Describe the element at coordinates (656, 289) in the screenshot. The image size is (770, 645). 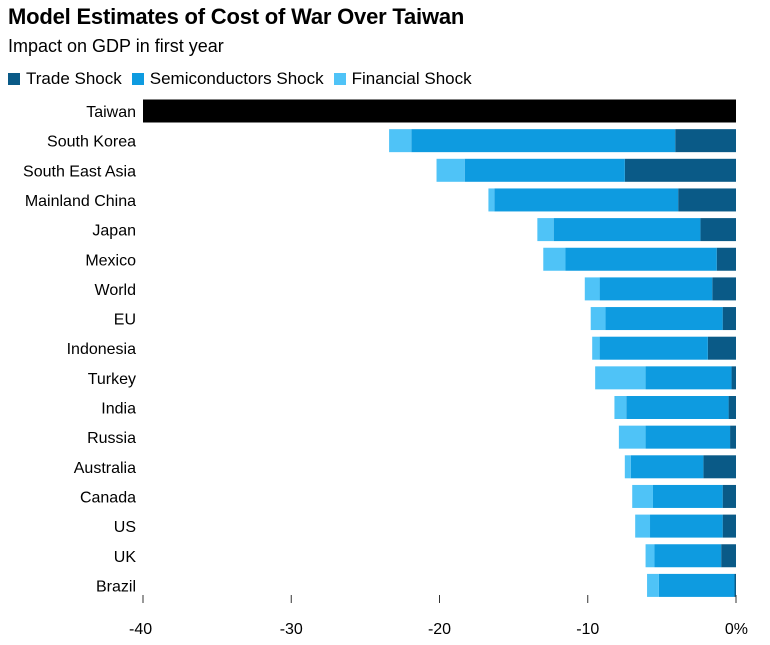
I see `bar-world-semiconductors` at that location.